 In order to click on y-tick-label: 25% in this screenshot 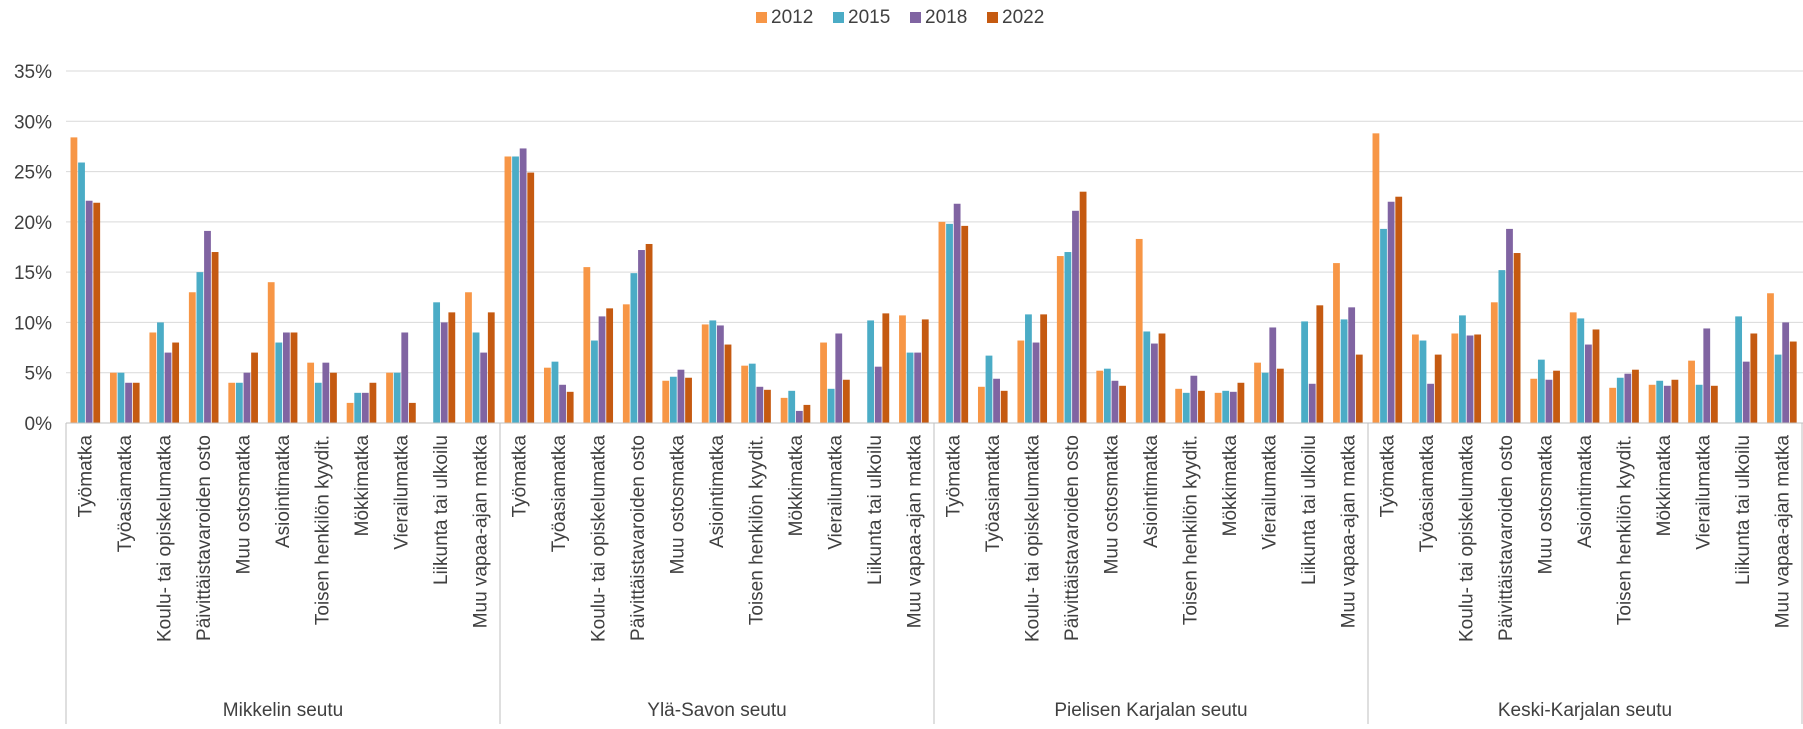, I will do `click(33, 173)`.